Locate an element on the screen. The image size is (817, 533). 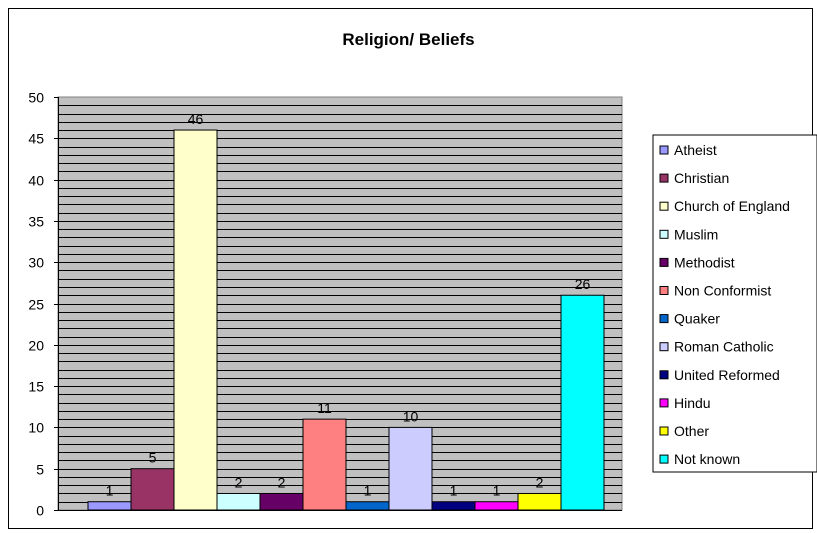
legend-label: Hindu is located at coordinates (692, 403).